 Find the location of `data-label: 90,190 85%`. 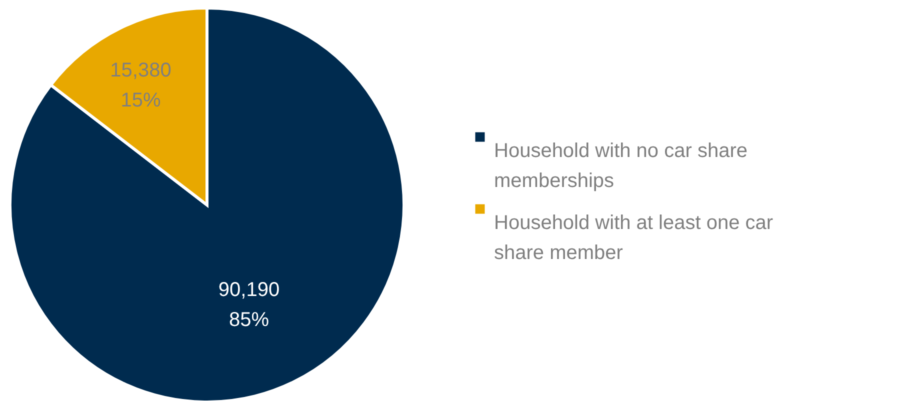

data-label: 90,190 85% is located at coordinates (249, 305).